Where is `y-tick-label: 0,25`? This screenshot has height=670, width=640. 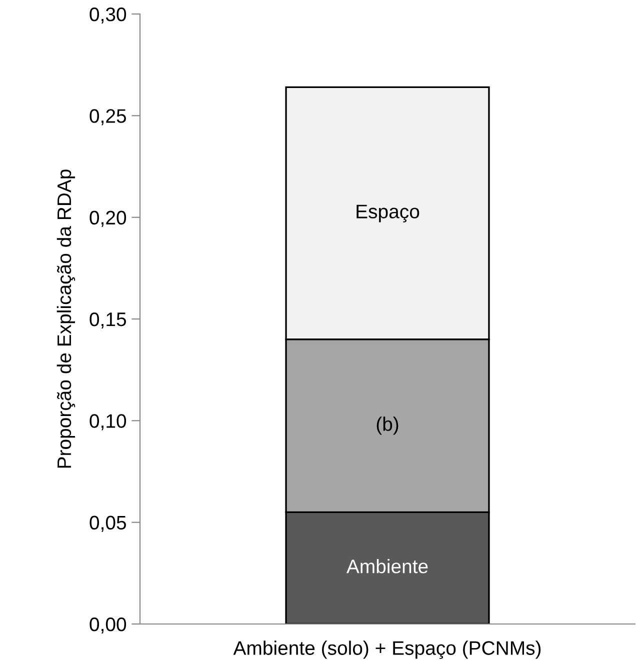 y-tick-label: 0,25 is located at coordinates (108, 117).